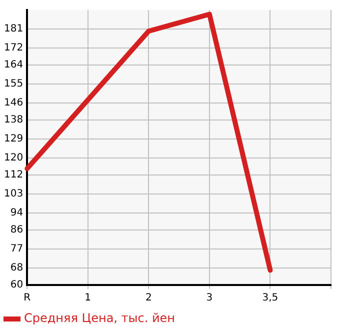  What do you see at coordinates (14, 65) in the screenshot?
I see `y-tick-label: 164` at bounding box center [14, 65].